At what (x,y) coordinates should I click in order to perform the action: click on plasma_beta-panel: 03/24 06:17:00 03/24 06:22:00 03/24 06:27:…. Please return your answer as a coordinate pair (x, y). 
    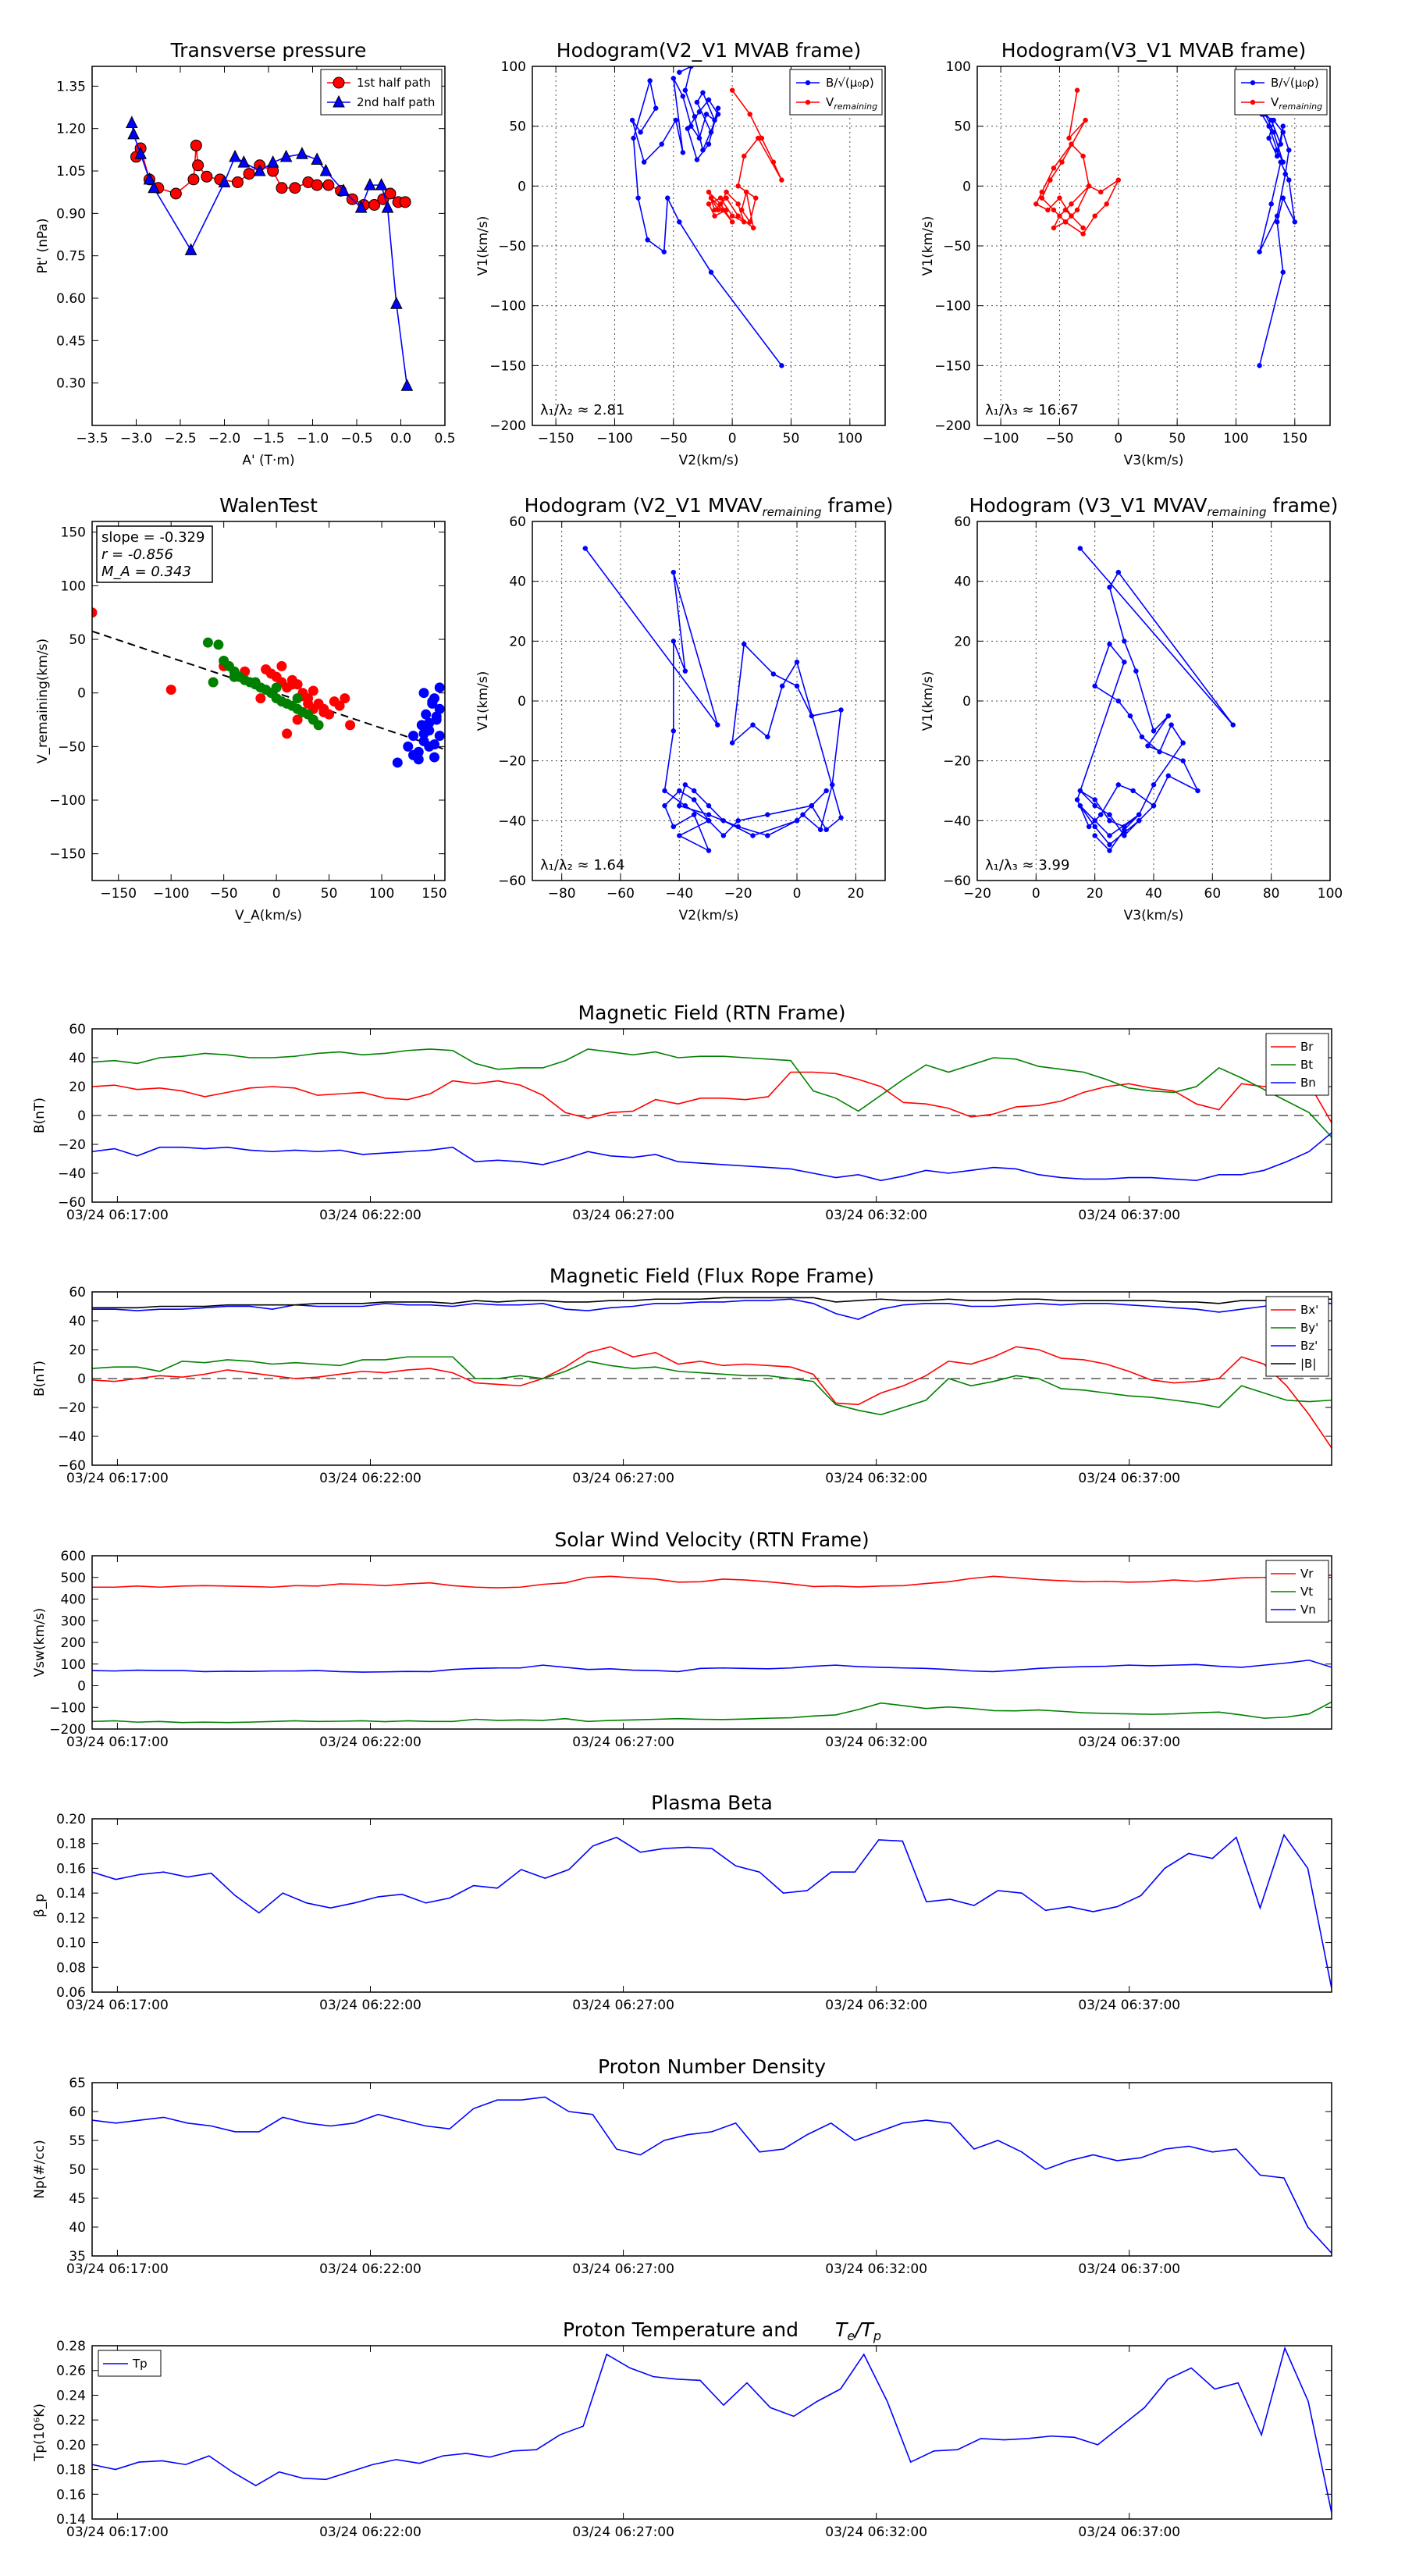
    Looking at the image, I should click on (682, 1902).